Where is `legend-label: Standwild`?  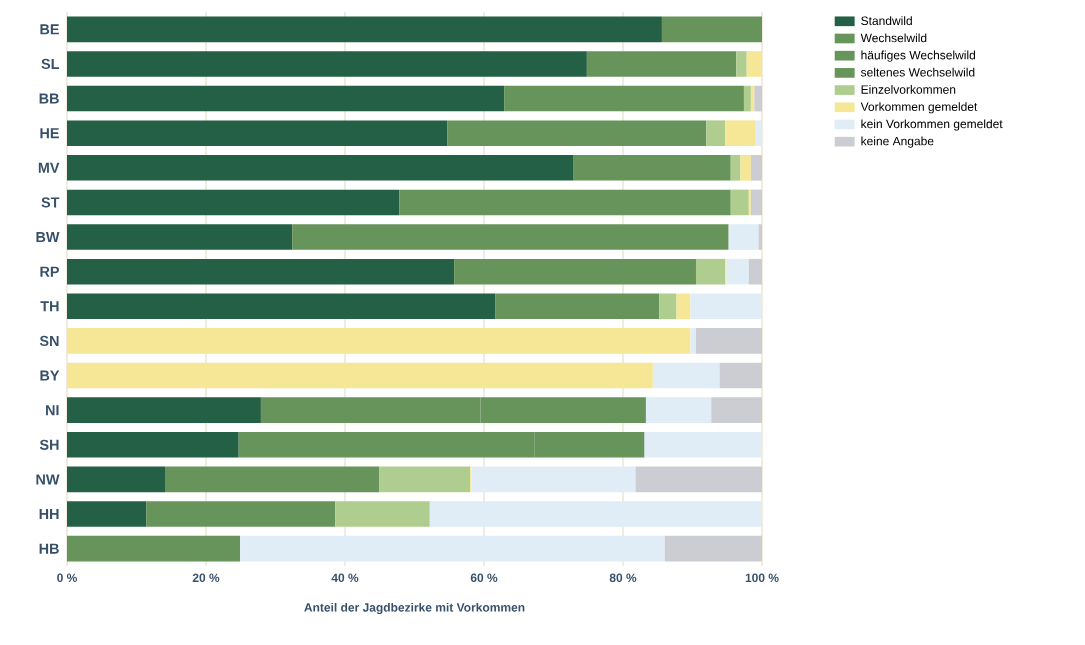 legend-label: Standwild is located at coordinates (886, 21).